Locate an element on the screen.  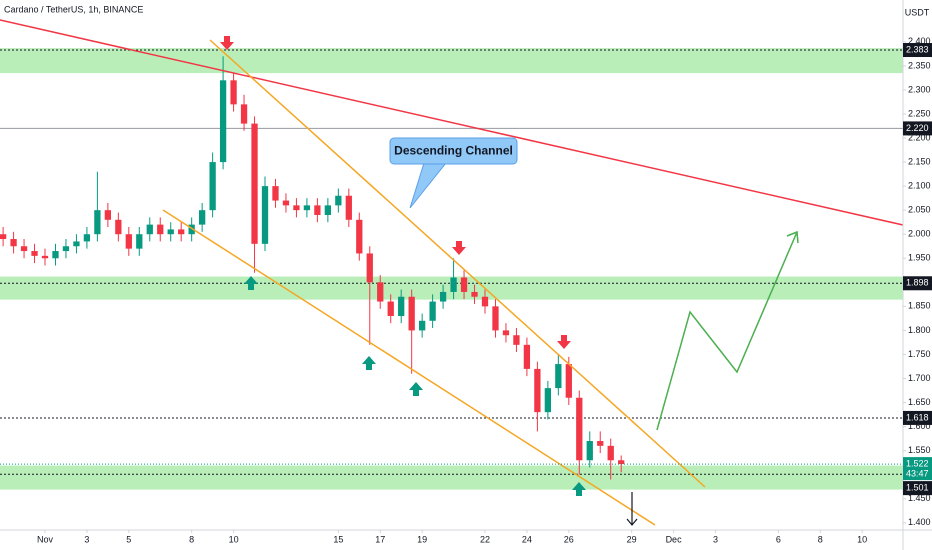
support-zone is located at coordinates (451, 61).